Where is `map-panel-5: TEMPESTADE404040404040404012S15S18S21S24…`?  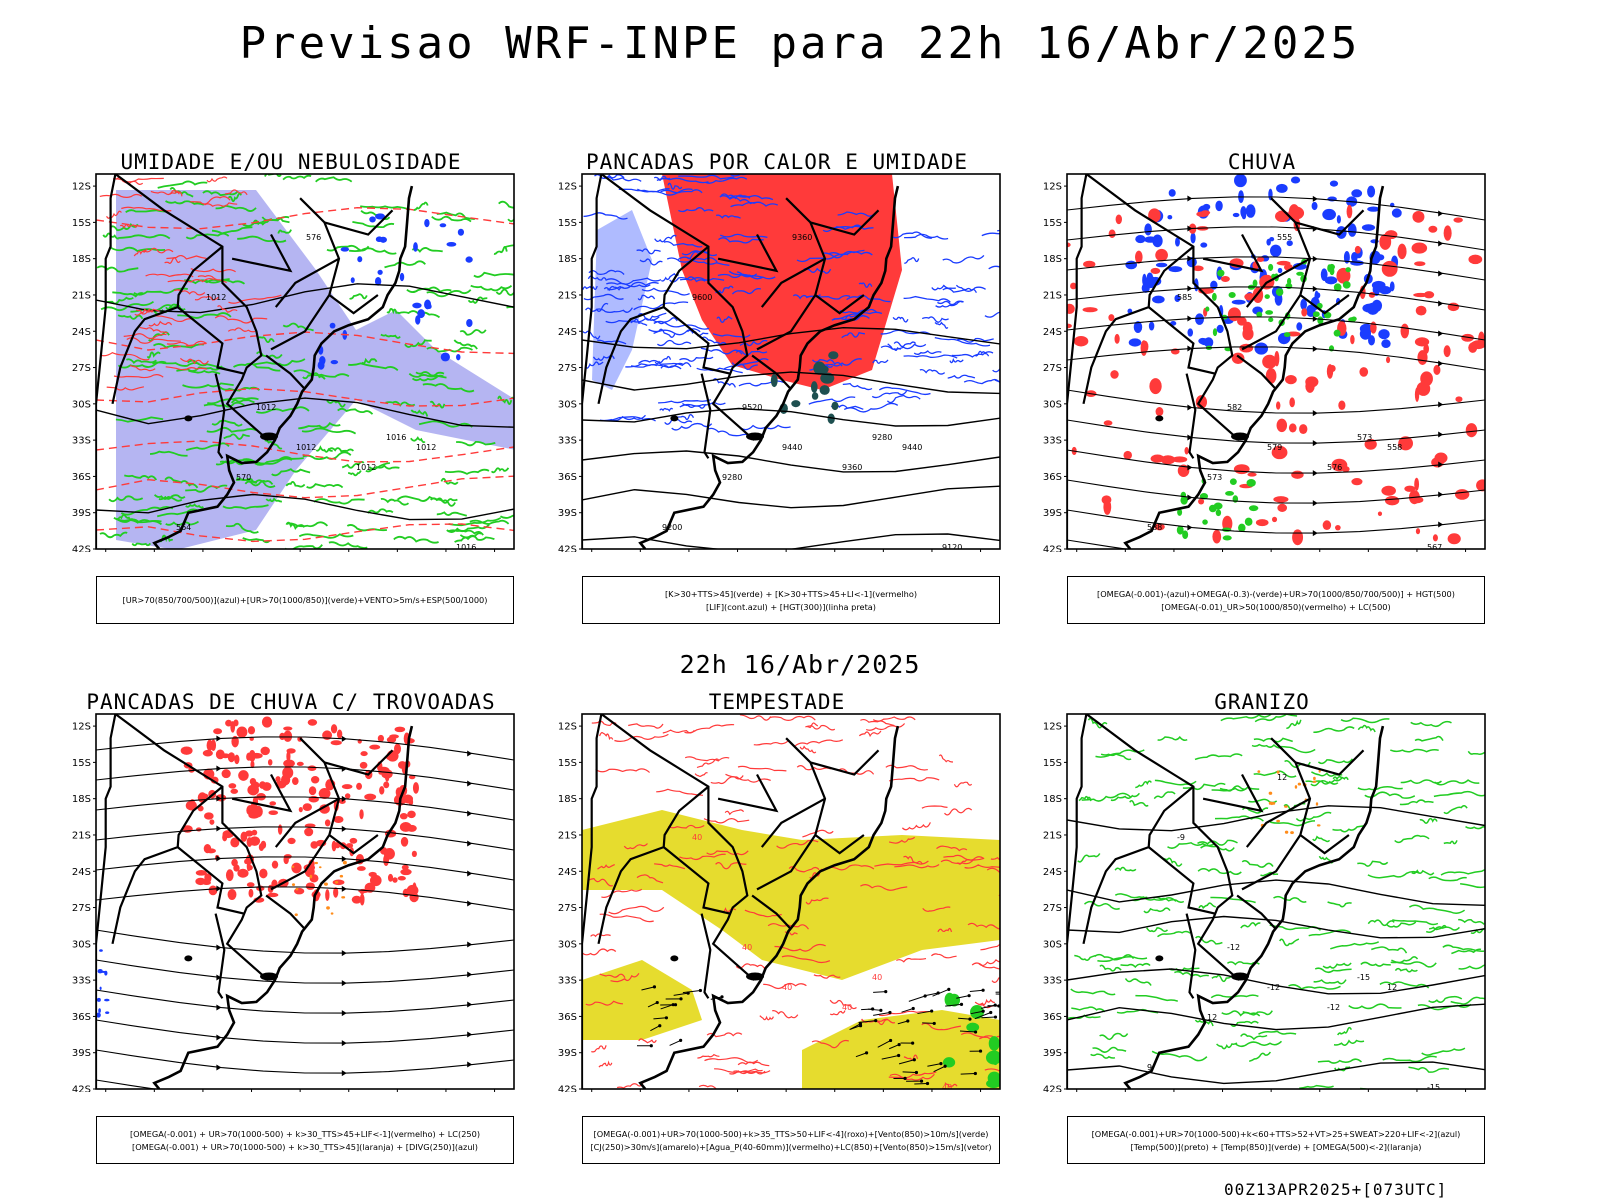 map-panel-5: TEMPESTADE404040404040404012S15S18S21S24… is located at coordinates (777, 932).